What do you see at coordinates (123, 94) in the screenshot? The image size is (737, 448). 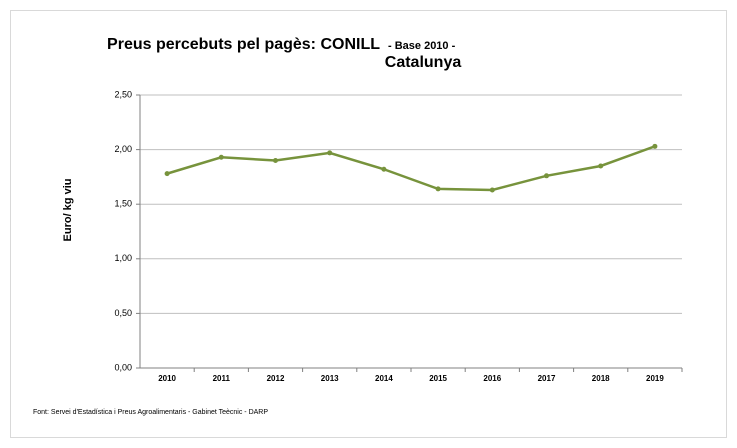 I see `y-tick-label: 2,50` at bounding box center [123, 94].